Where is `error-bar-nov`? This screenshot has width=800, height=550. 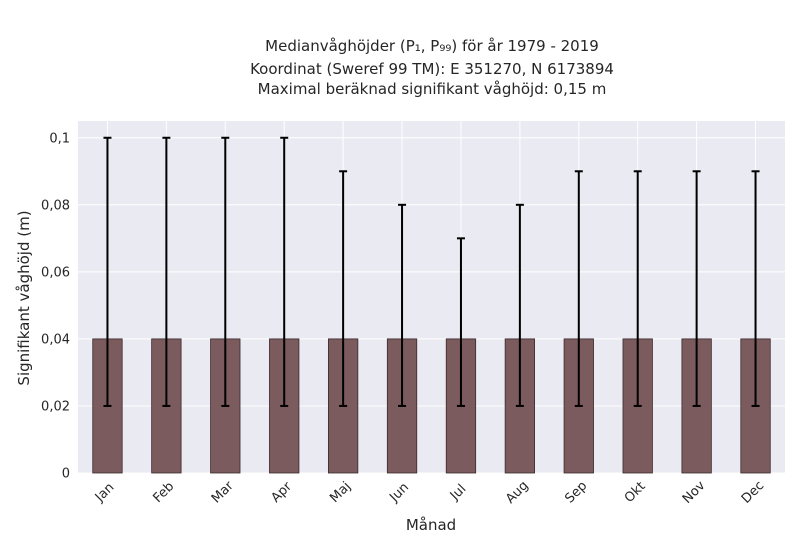
error-bar-nov is located at coordinates (696, 288).